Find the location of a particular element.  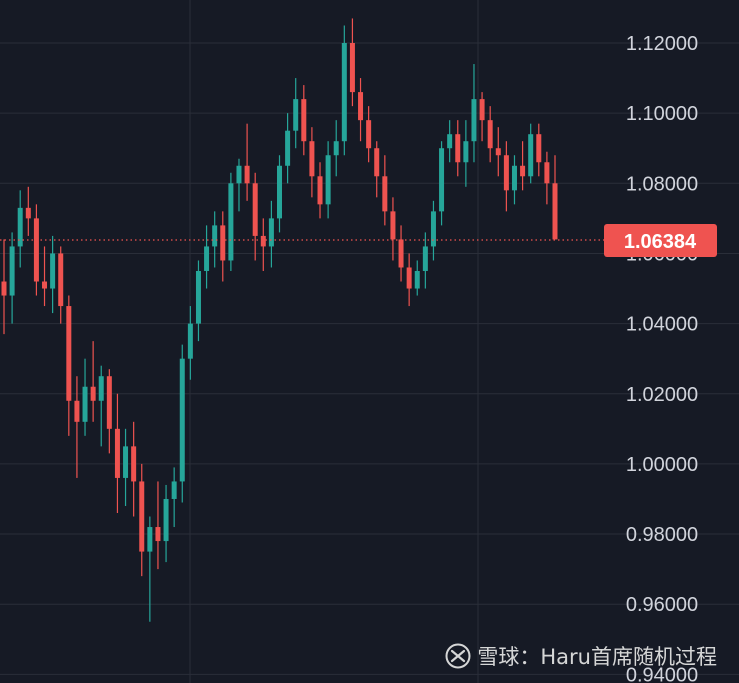

last-price-tag-bg is located at coordinates (660, 240).